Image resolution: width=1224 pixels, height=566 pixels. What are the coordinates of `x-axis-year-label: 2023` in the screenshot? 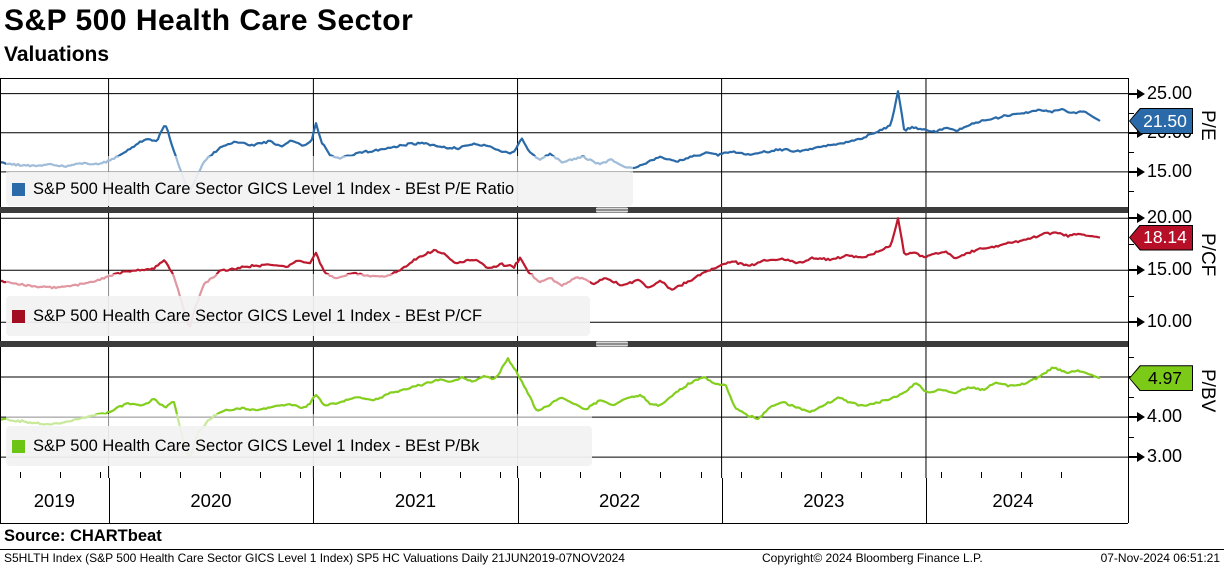 It's located at (824, 500).